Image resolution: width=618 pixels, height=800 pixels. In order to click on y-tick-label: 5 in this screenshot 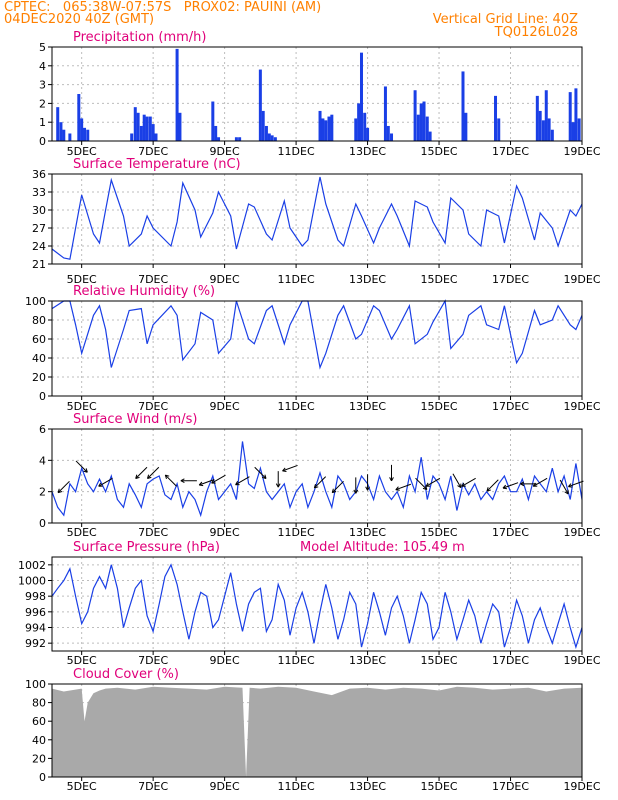, I will do `click(42, 47)`.